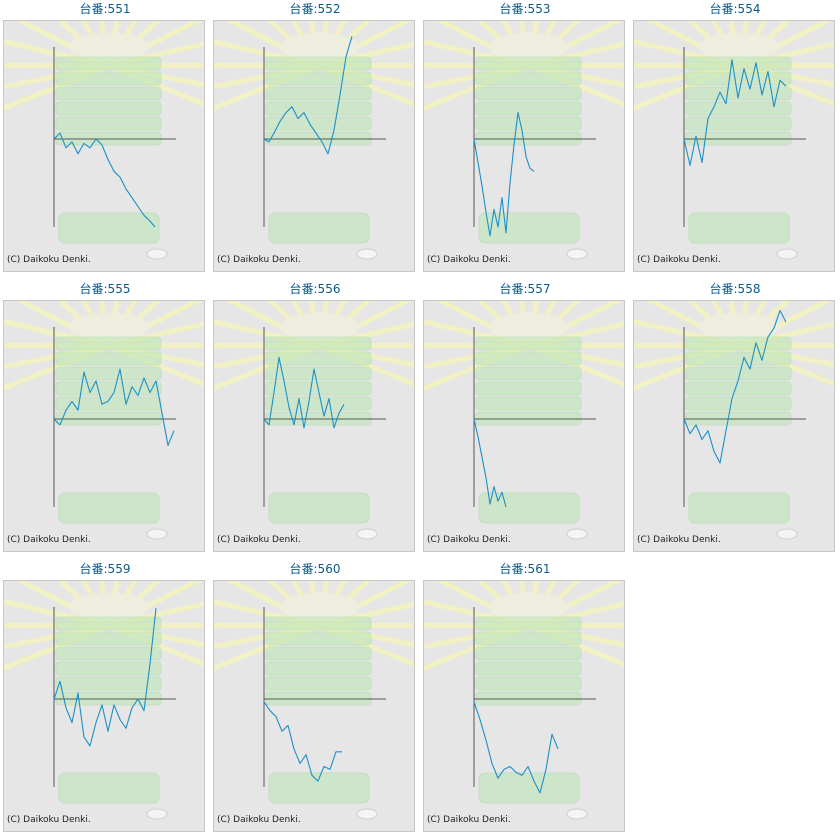 The image size is (840, 840). What do you see at coordinates (525, 10) in the screenshot?
I see `machine-number-title: 台番:553` at bounding box center [525, 10].